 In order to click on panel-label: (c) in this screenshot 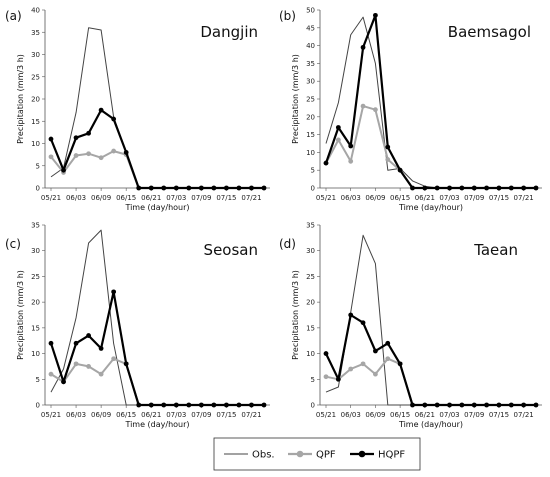, I will do `click(13, 244)`.